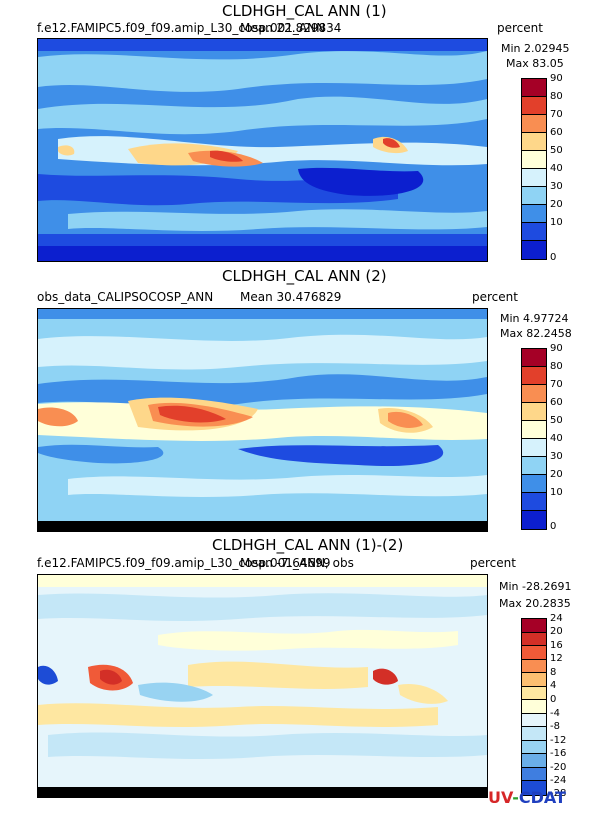 The height and width of the screenshot is (814, 606). I want to click on panel2-units: percent, so click(495, 297).